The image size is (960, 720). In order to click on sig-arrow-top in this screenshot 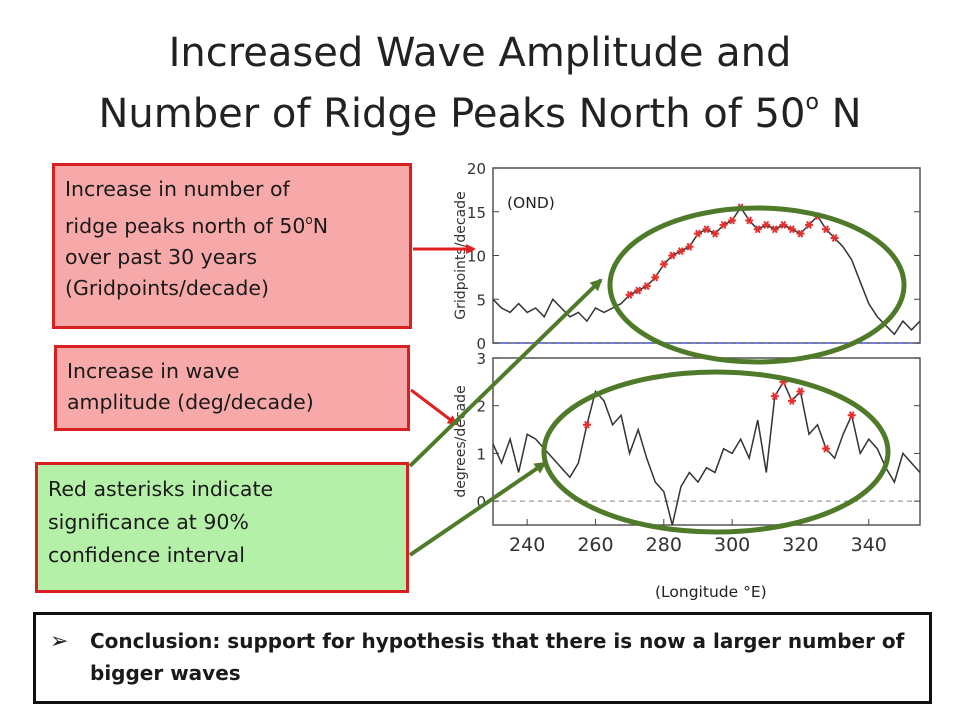, I will do `click(505, 373)`.